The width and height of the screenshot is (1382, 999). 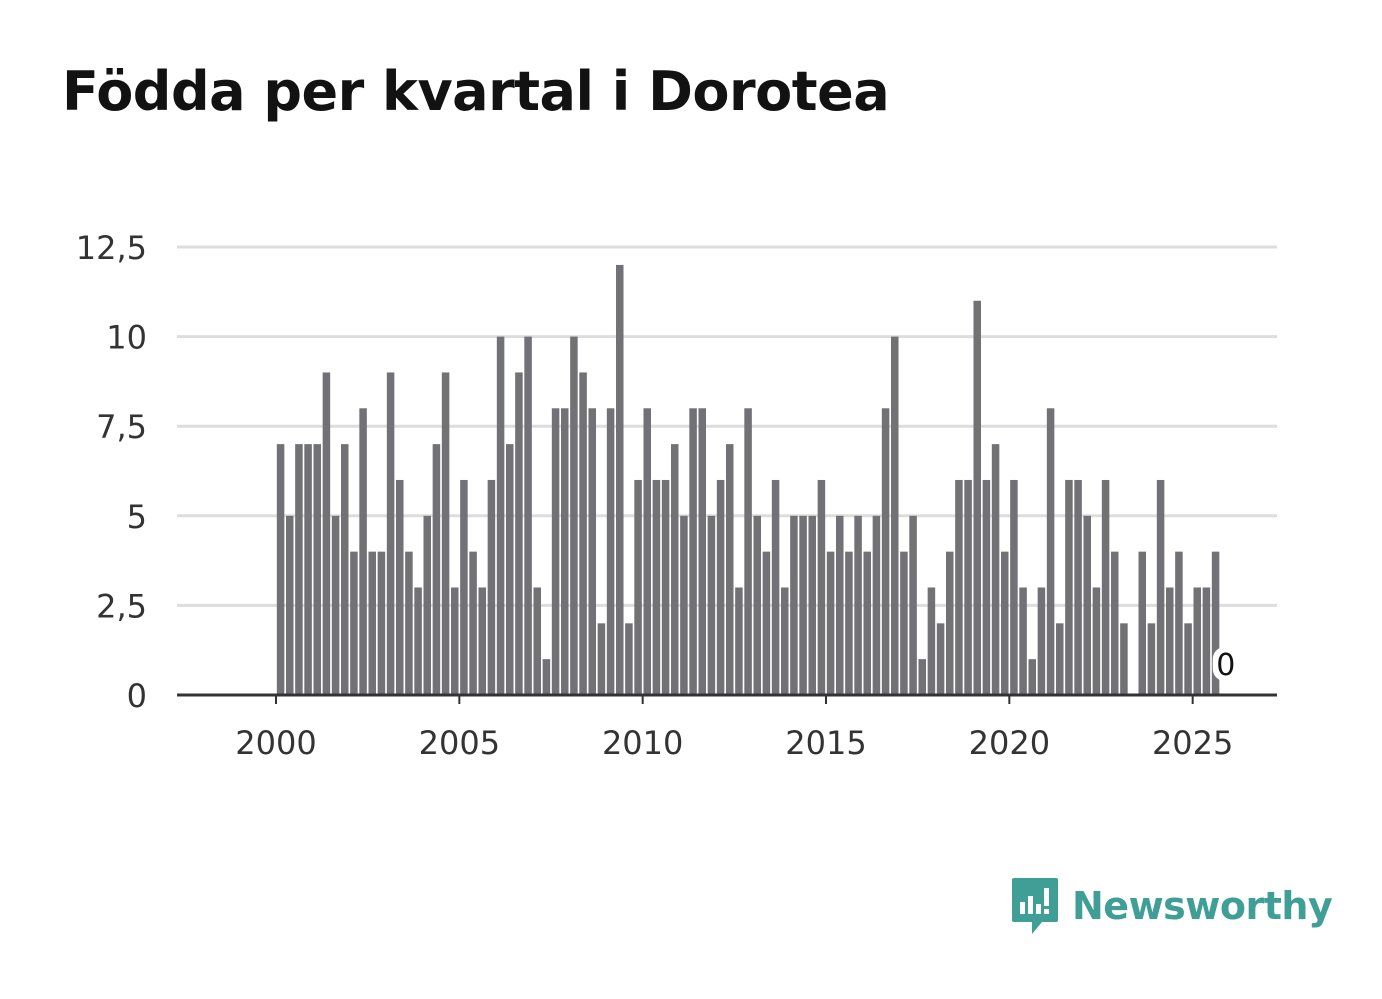 What do you see at coordinates (121, 427) in the screenshot?
I see `y-tick-label: 7,5` at bounding box center [121, 427].